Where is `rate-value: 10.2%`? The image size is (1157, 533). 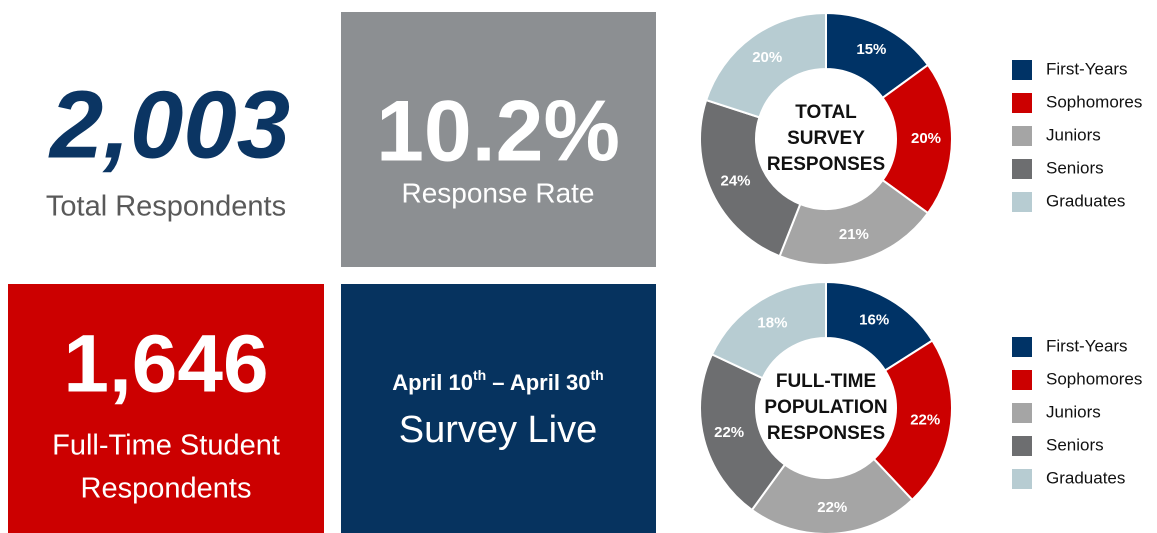
rate-value: 10.2% is located at coordinates (498, 132).